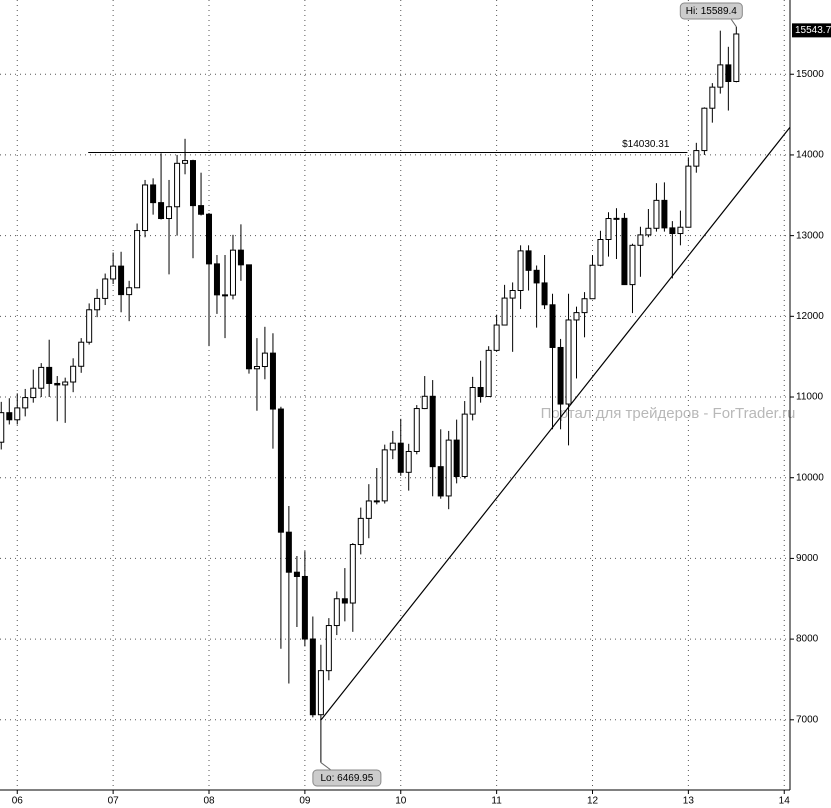  I want to click on y-tick-label: 14000, so click(810, 155).